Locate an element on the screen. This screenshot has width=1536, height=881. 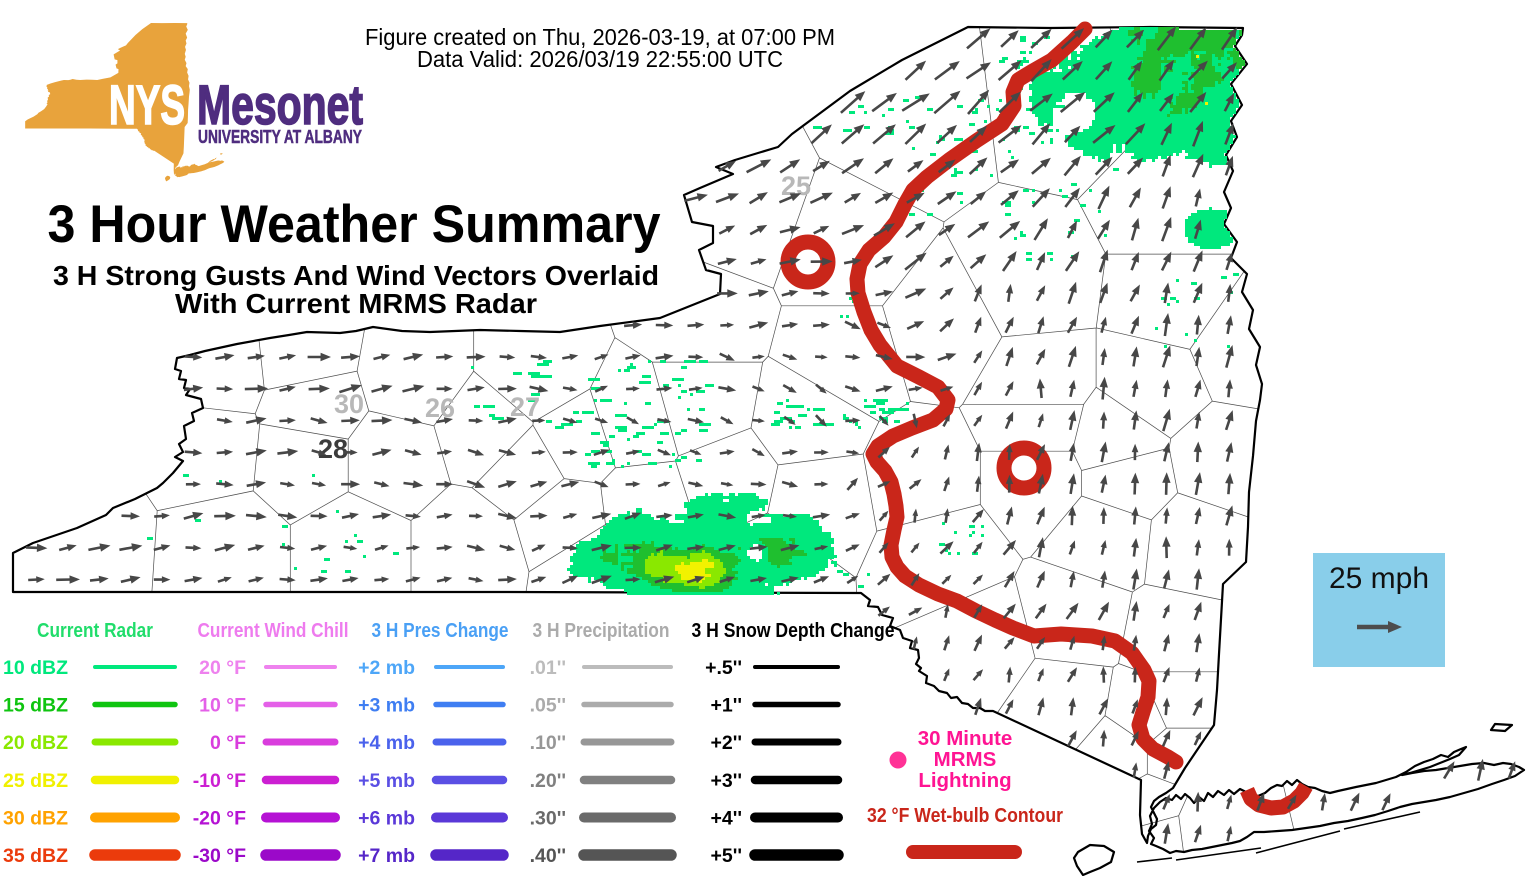
svg-text: +5'' is located at coordinates (726, 856).